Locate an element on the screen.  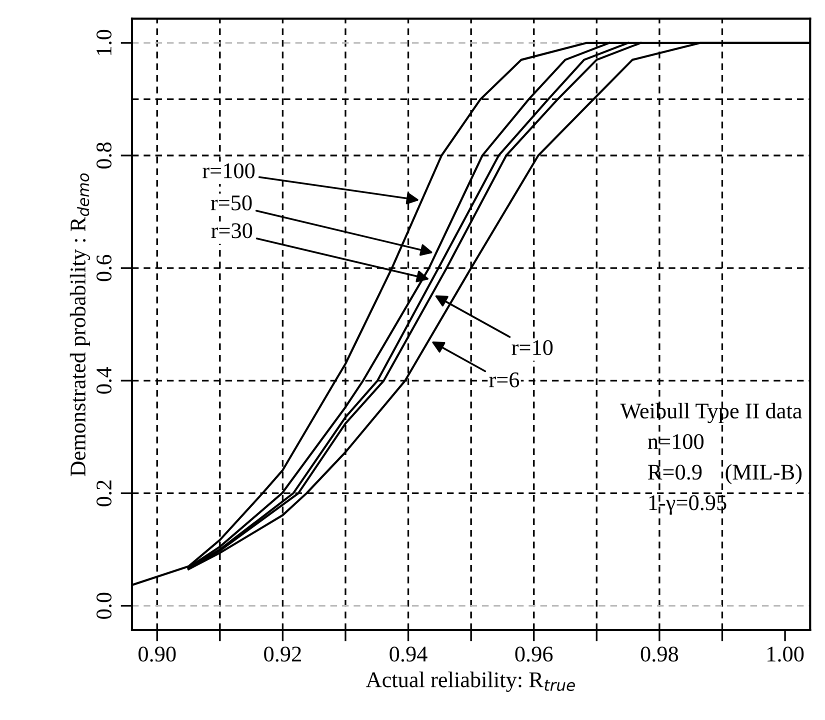
annotation: 1-γ=0.95 is located at coordinates (687, 505).